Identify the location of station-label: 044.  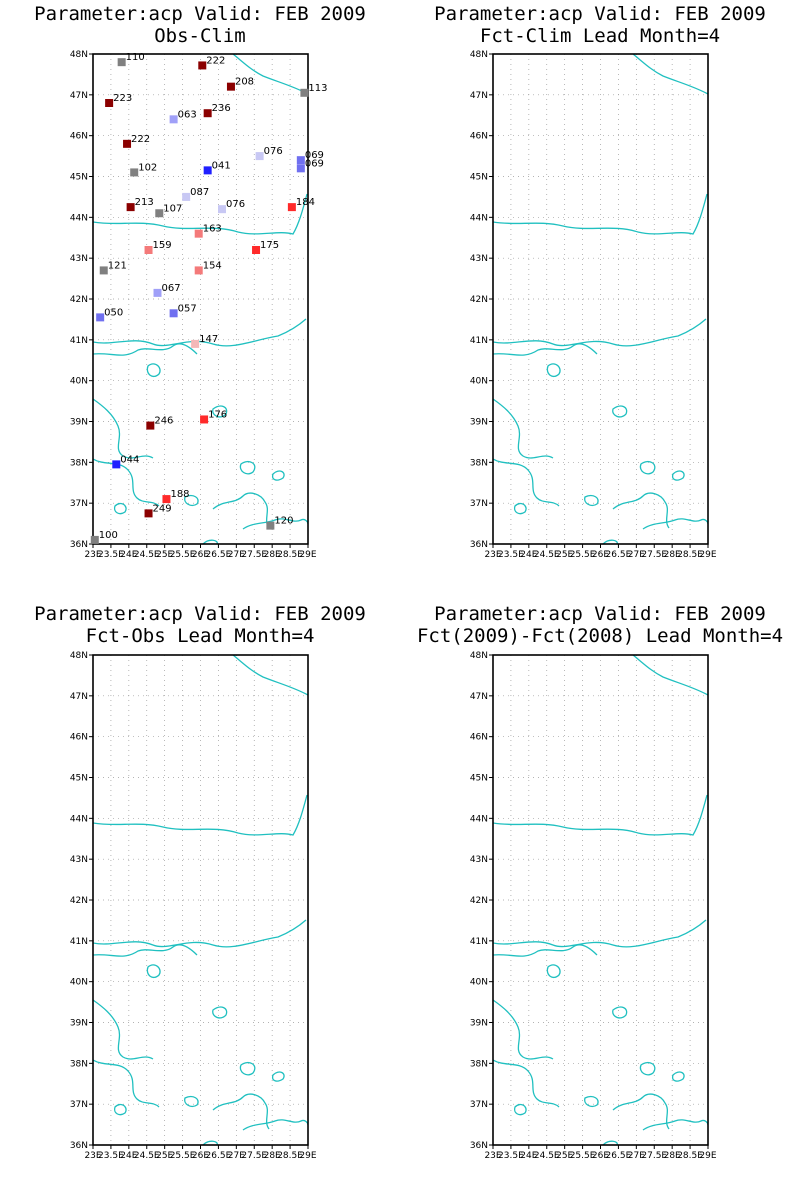
(129, 459).